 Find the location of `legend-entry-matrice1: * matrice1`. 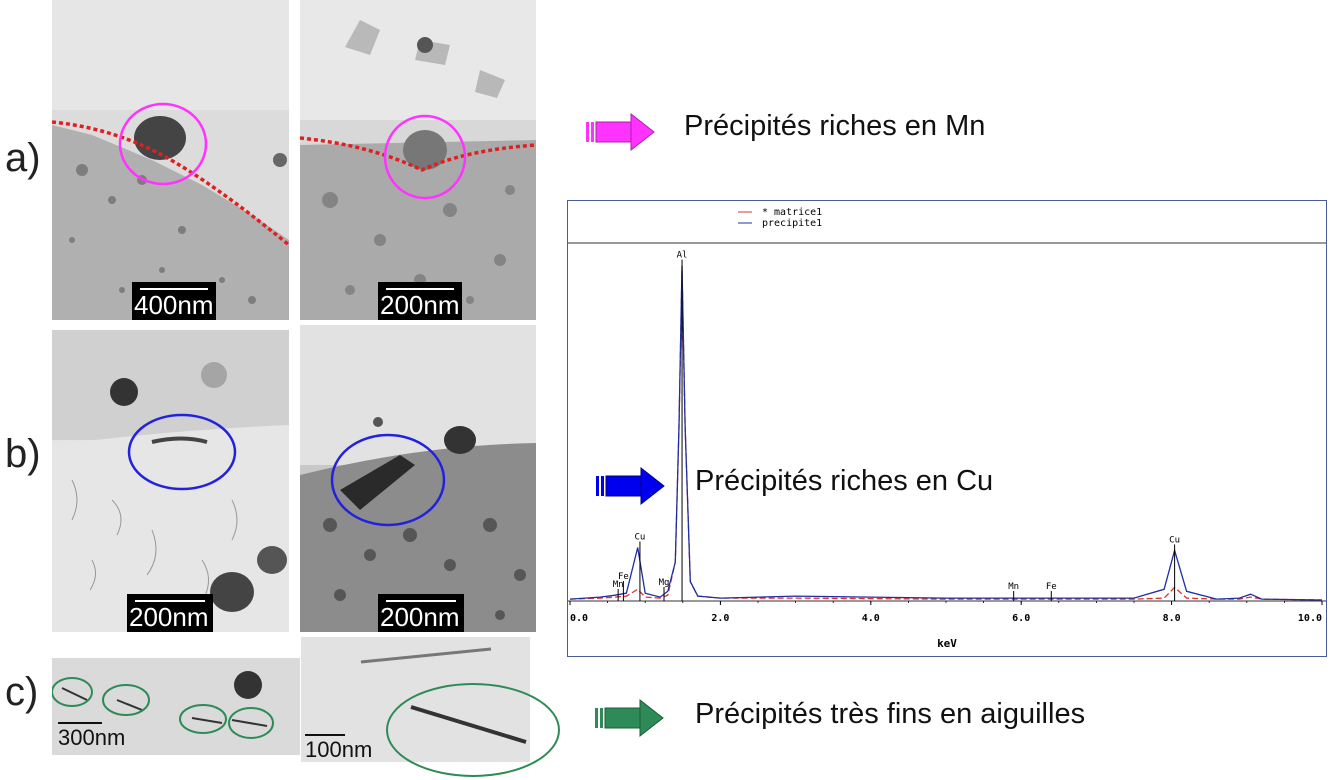

legend-entry-matrice1: * matrice1 is located at coordinates (792, 212).